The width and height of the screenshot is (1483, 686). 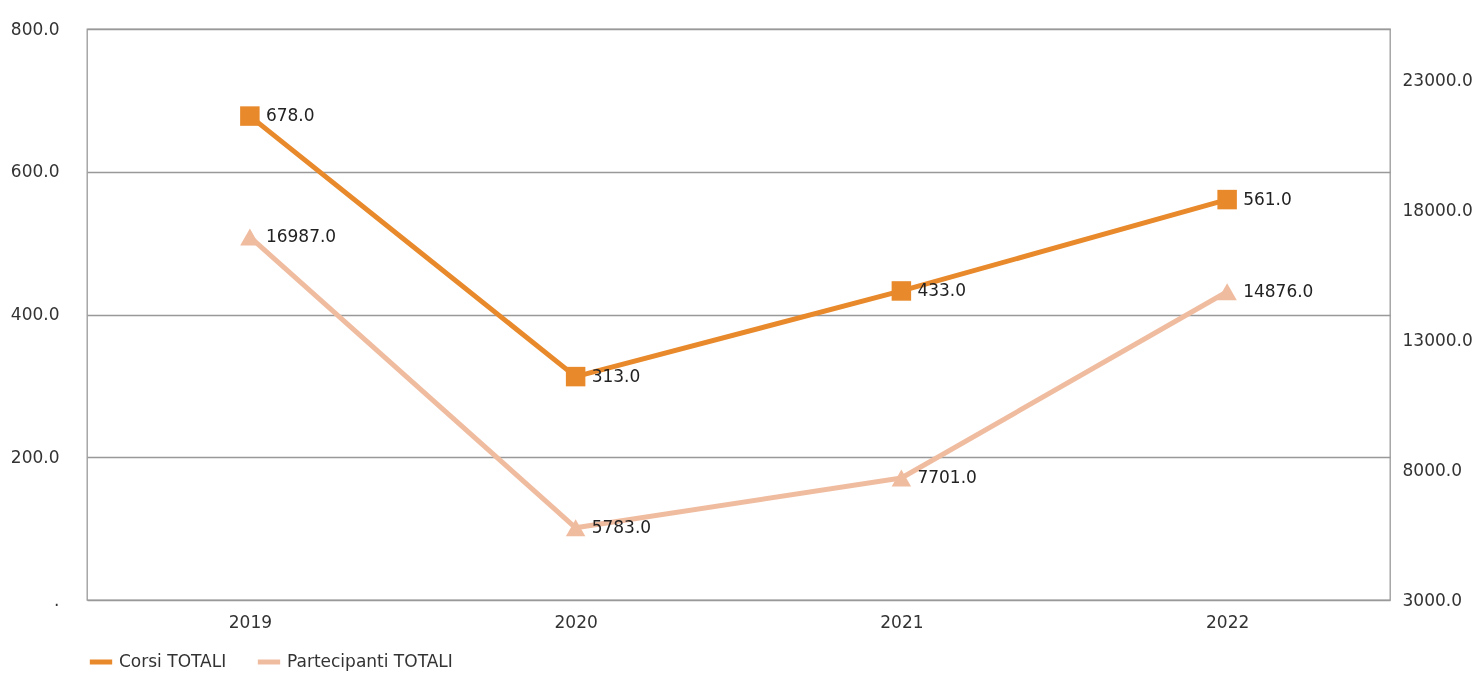 What do you see at coordinates (1437, 210) in the screenshot?
I see `y2-tick-label: 18000.0` at bounding box center [1437, 210].